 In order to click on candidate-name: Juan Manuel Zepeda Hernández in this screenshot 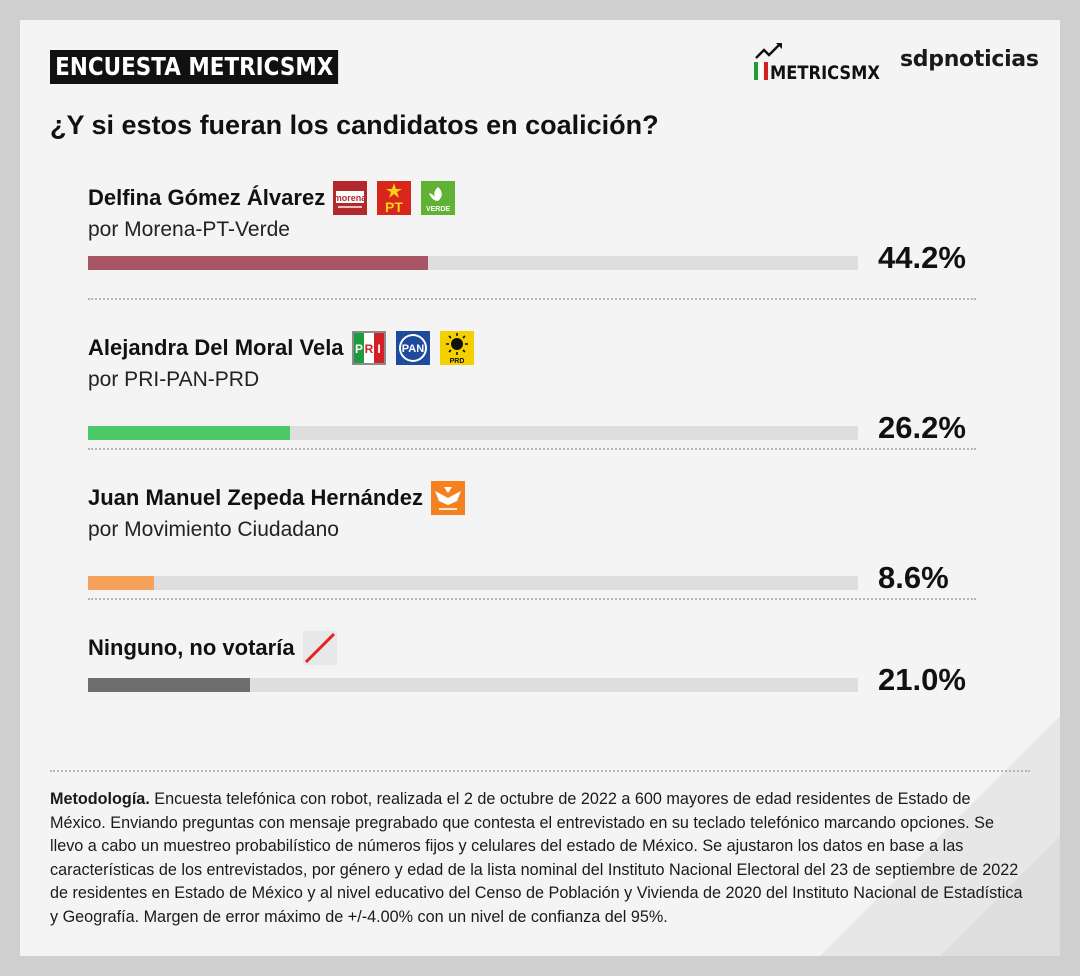, I will do `click(255, 497)`.